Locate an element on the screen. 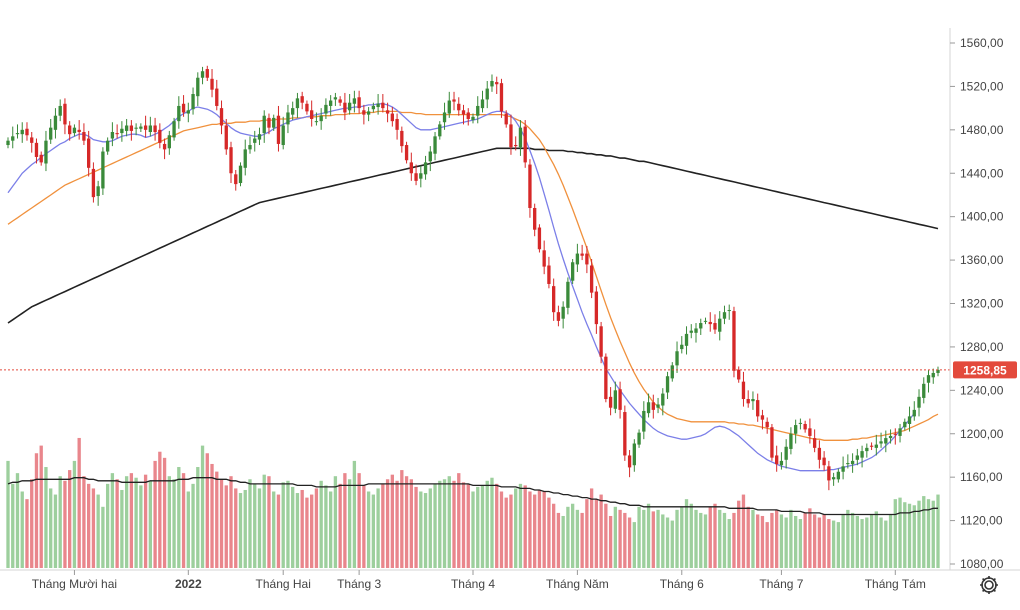 The image size is (1020, 610). y-tick-label: 1080,00 is located at coordinates (982, 564).